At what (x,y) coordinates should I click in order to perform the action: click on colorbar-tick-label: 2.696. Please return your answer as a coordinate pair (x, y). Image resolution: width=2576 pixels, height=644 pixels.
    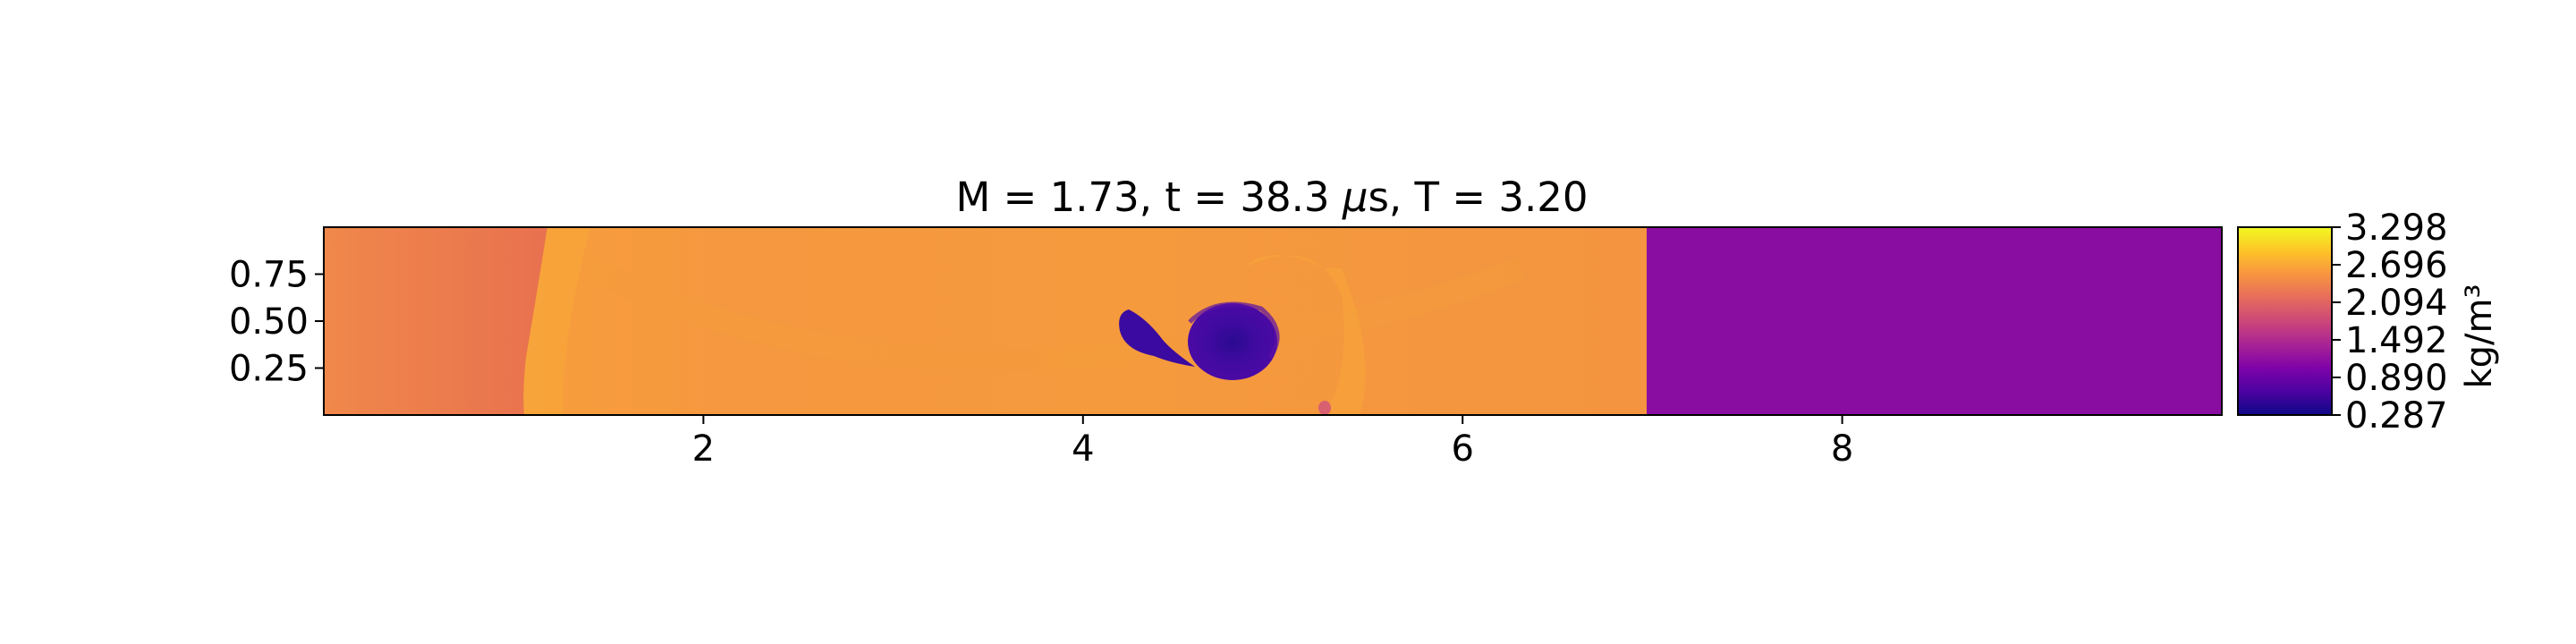
    Looking at the image, I should click on (2396, 265).